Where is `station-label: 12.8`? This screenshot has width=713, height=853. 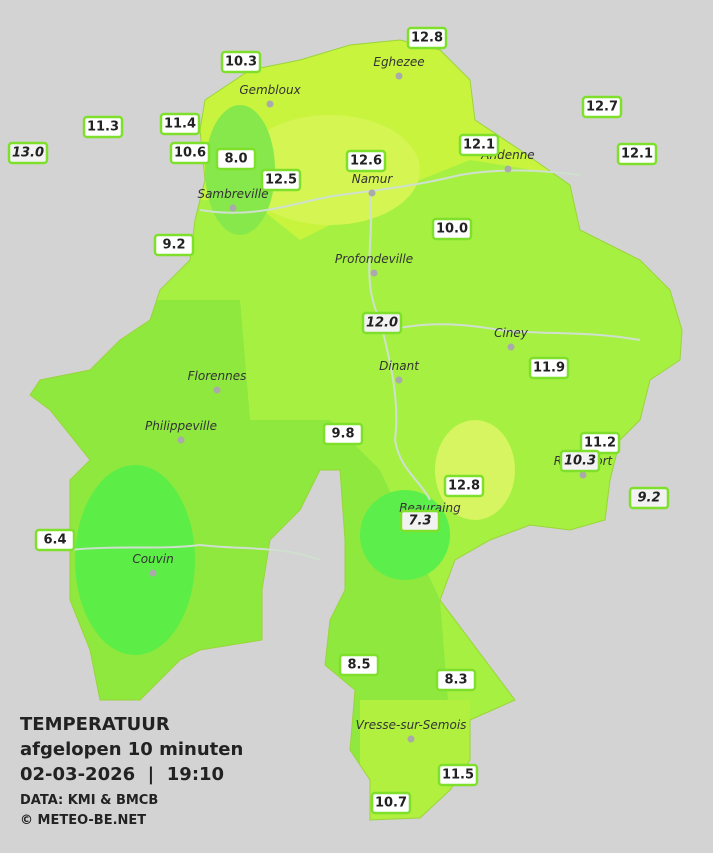
station-label: 12.8 is located at coordinates (427, 38).